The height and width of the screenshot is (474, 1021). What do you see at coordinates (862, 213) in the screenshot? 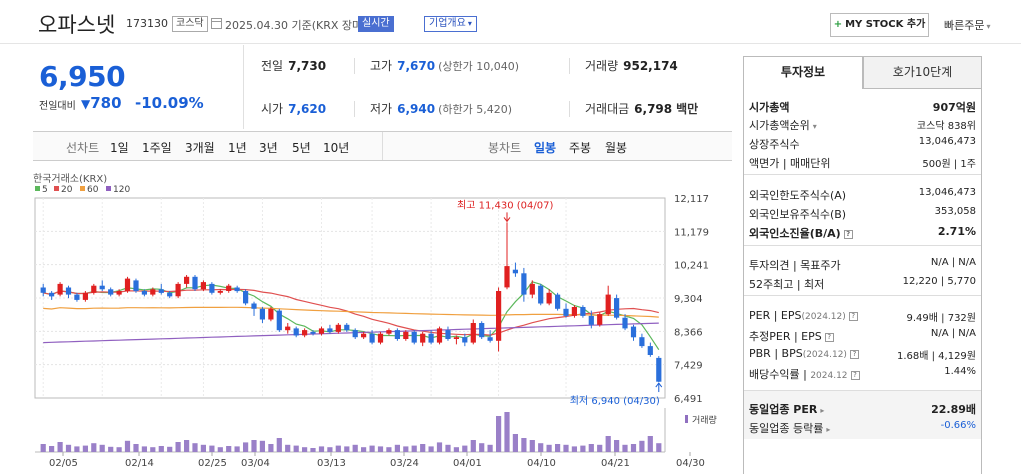
I see `info-row: 외국인보유주식수(B) 353,058` at bounding box center [862, 213].